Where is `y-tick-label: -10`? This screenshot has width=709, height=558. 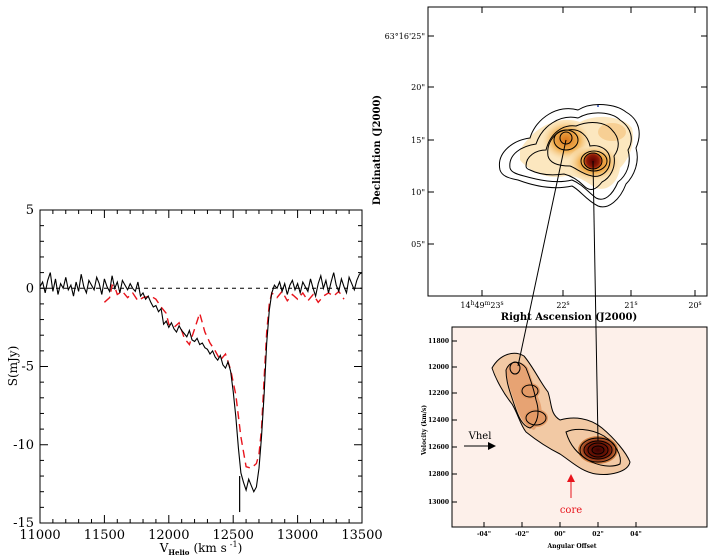 y-tick-label: -10 is located at coordinates (23, 445).